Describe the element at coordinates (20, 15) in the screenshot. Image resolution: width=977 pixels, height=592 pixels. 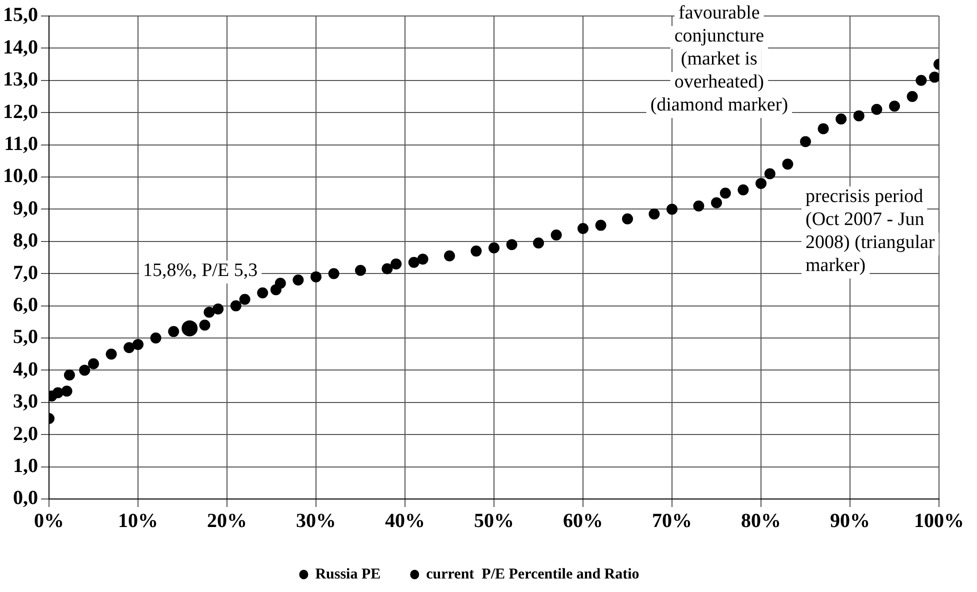
I see `y-tick-label: 15,0` at that location.